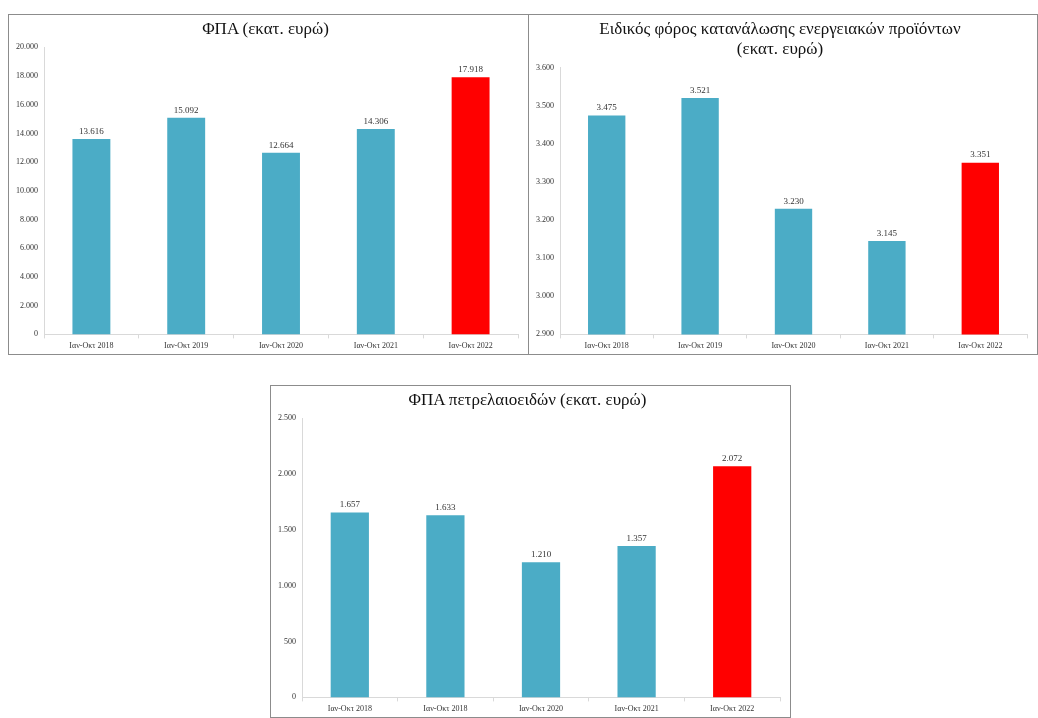  What do you see at coordinates (287, 585) in the screenshot?
I see `y-tick-label: 1.000` at bounding box center [287, 585].